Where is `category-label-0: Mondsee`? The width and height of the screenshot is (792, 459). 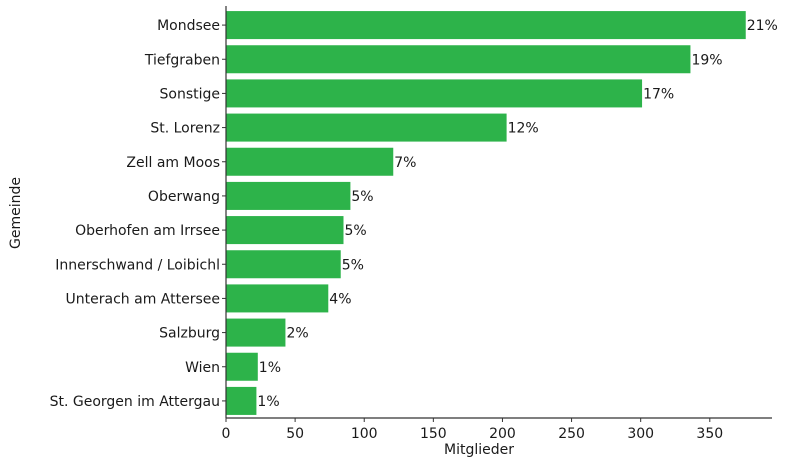 category-label-0: Mondsee is located at coordinates (188, 26).